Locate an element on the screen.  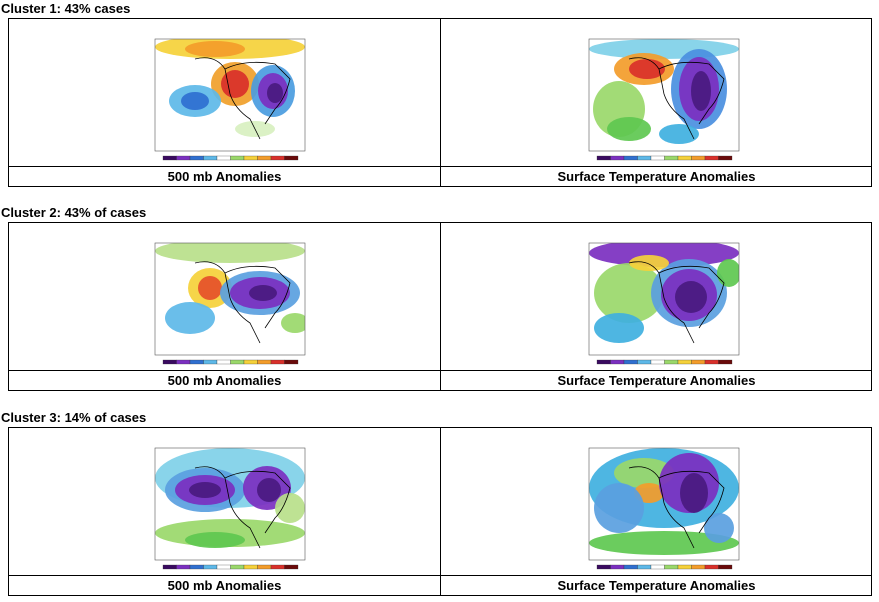
caption: 500 mb Anomalies is located at coordinates (224, 585).